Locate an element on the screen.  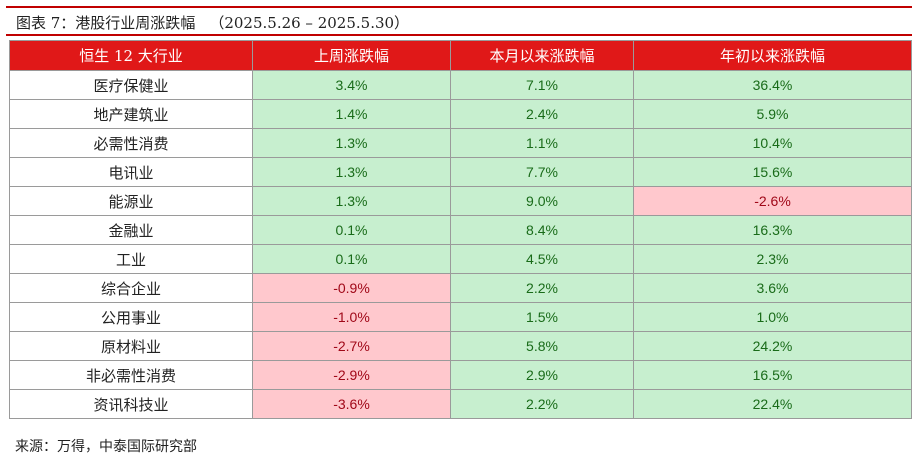
table-row: 公用事业 -1.0% 1.5% 1.0% is located at coordinates (460, 317).